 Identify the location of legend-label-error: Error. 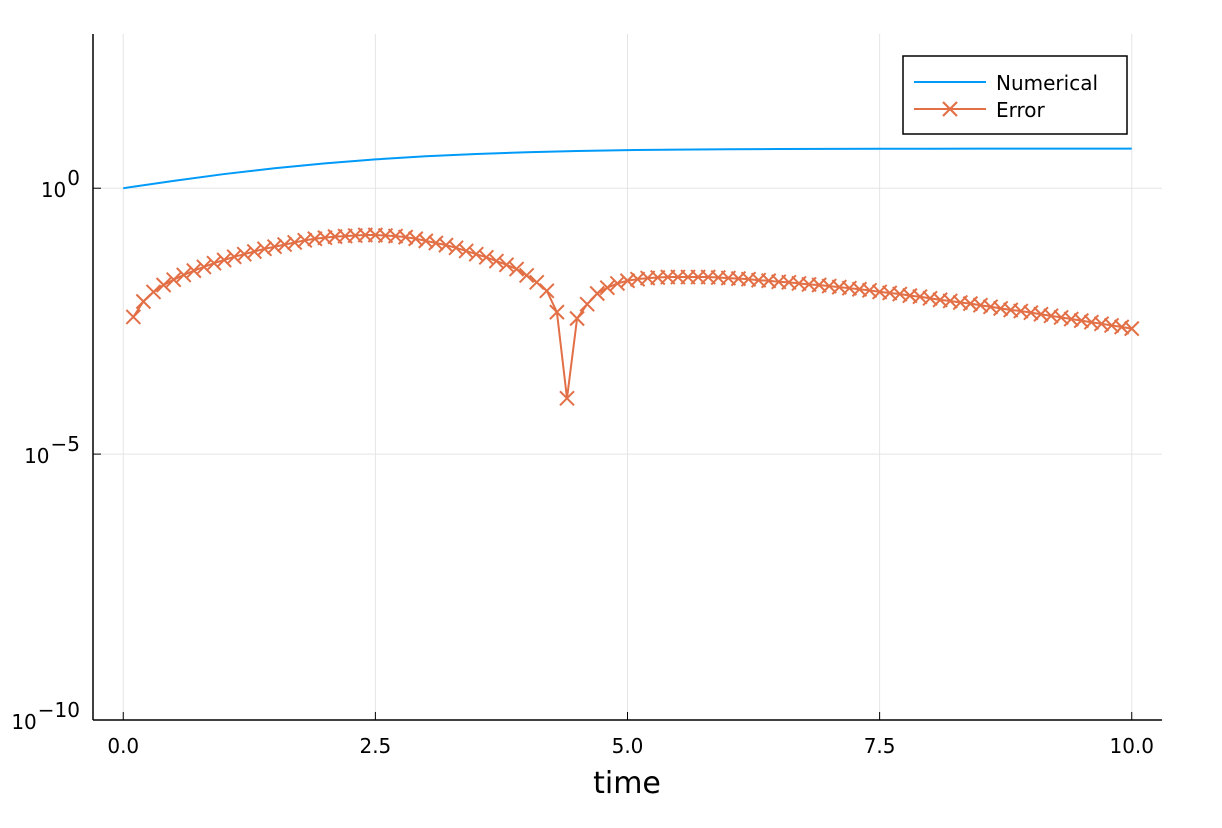
(1021, 110).